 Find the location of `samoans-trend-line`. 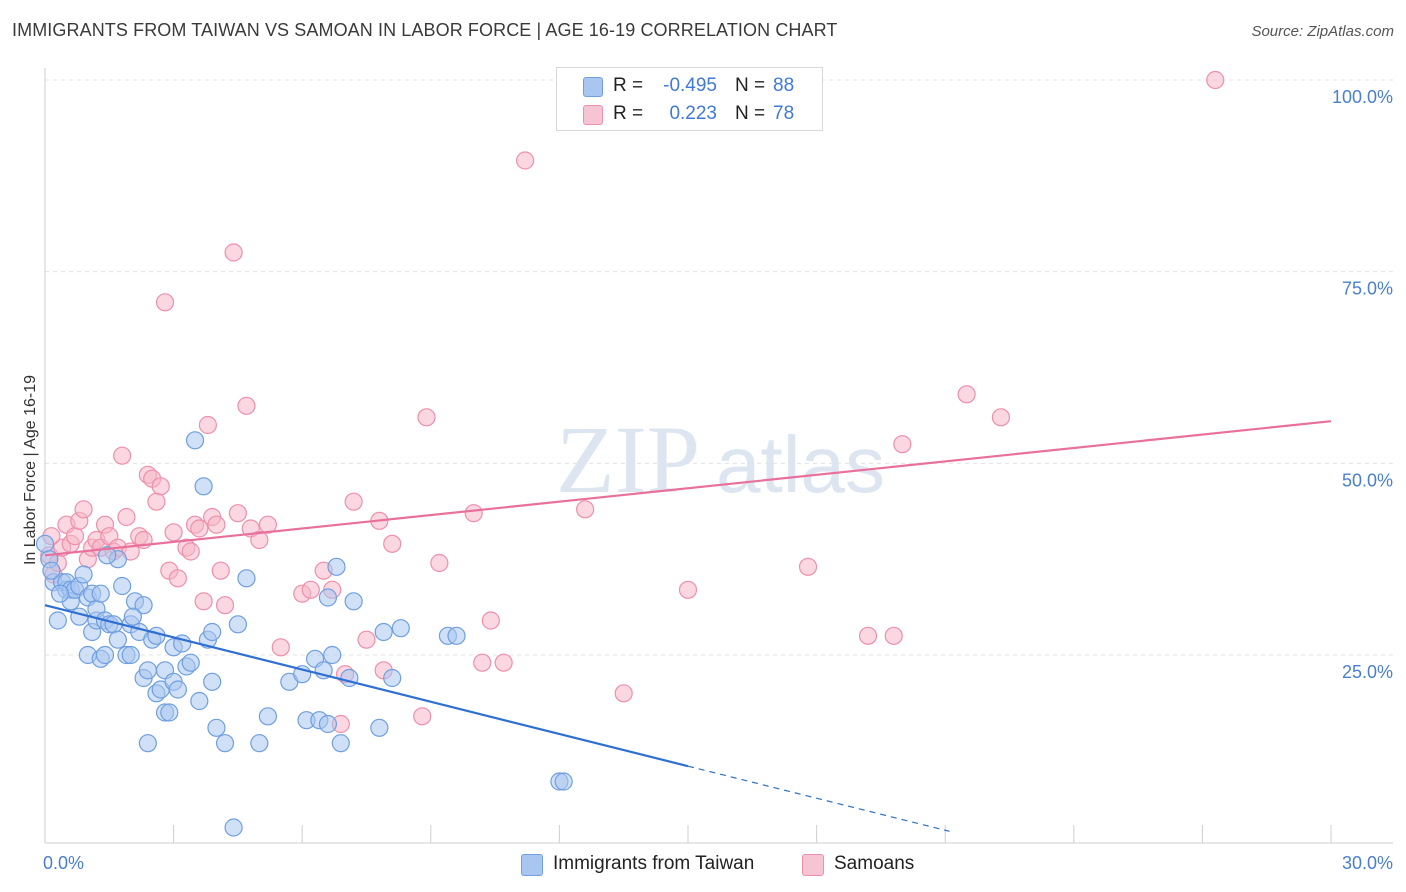

samoans-trend-line is located at coordinates (688, 488).